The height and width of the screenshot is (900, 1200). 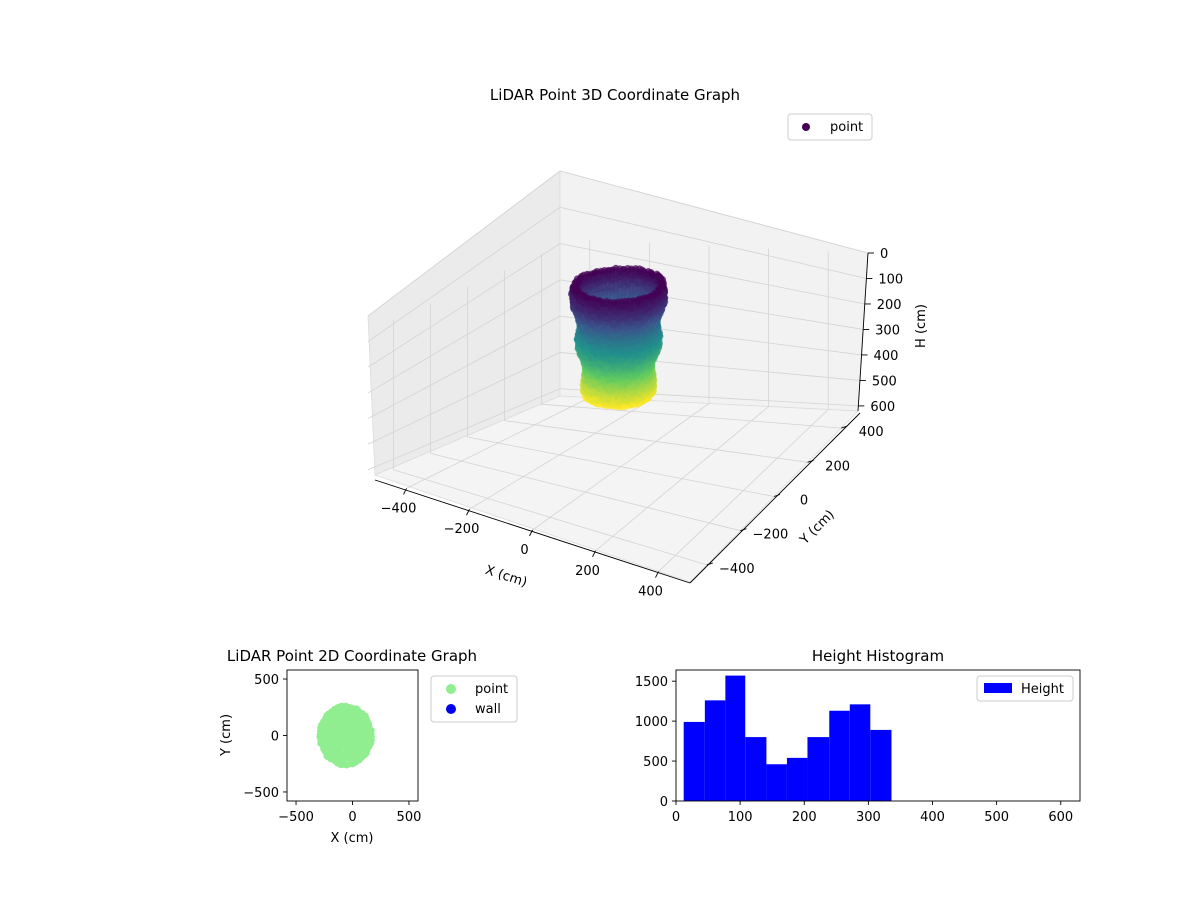 I want to click on z-axis-label-3d: H (cm), so click(x=921, y=326).